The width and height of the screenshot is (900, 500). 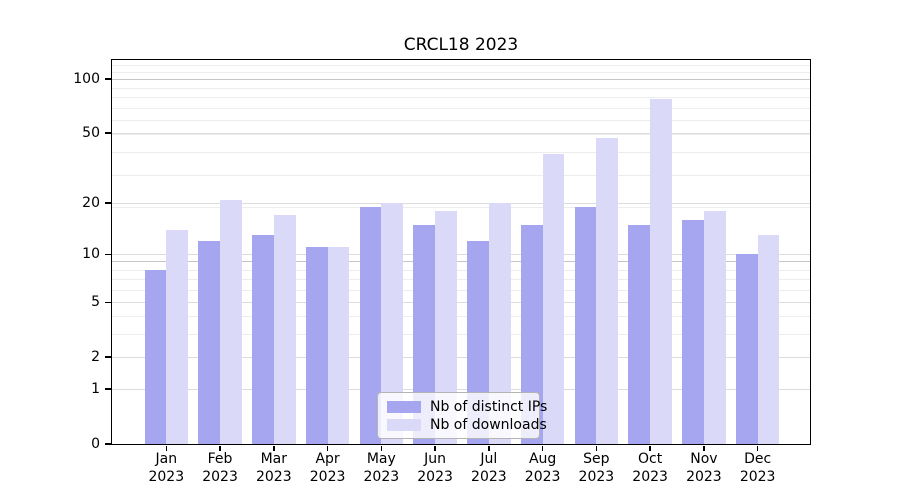 What do you see at coordinates (542, 468) in the screenshot?
I see `x-tick-label: Aug 2023` at bounding box center [542, 468].